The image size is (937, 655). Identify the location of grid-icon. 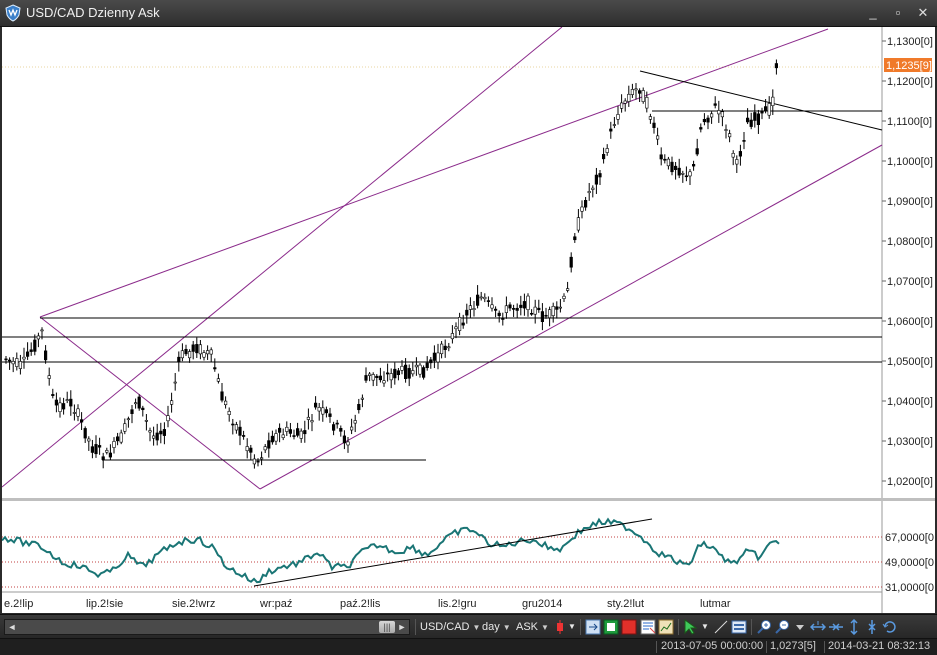
(611, 627).